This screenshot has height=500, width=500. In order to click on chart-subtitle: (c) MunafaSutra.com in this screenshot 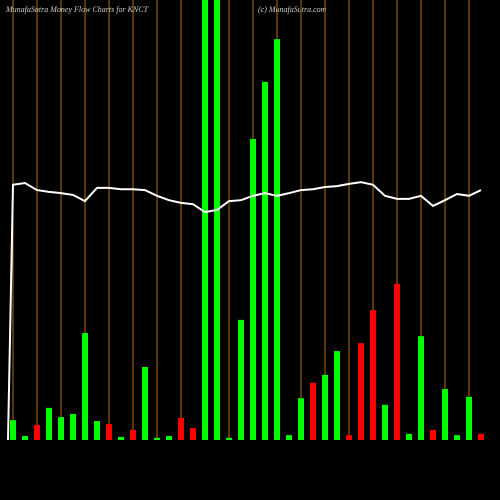, I will do `click(292, 9)`.